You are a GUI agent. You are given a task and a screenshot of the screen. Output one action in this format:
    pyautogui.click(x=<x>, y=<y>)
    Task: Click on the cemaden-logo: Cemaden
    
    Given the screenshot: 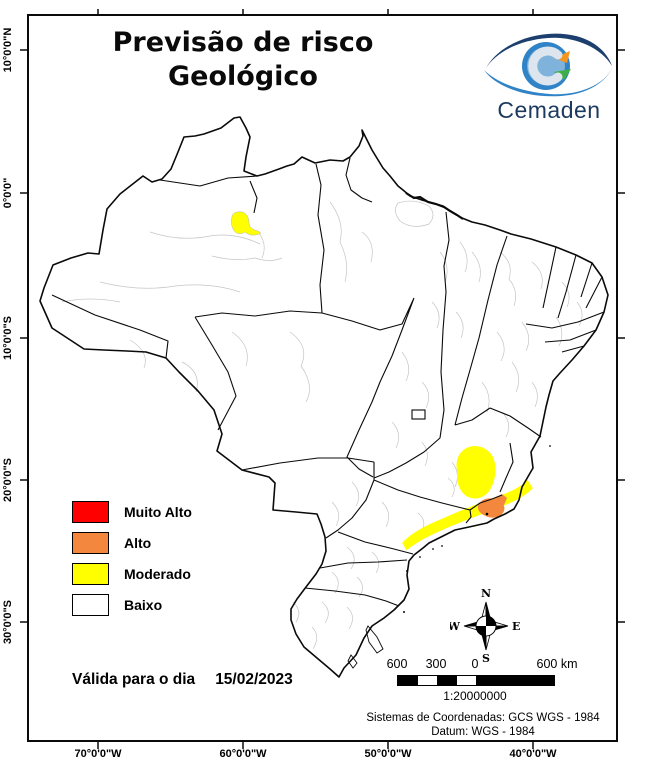 What is the action you would take?
    pyautogui.click(x=549, y=76)
    